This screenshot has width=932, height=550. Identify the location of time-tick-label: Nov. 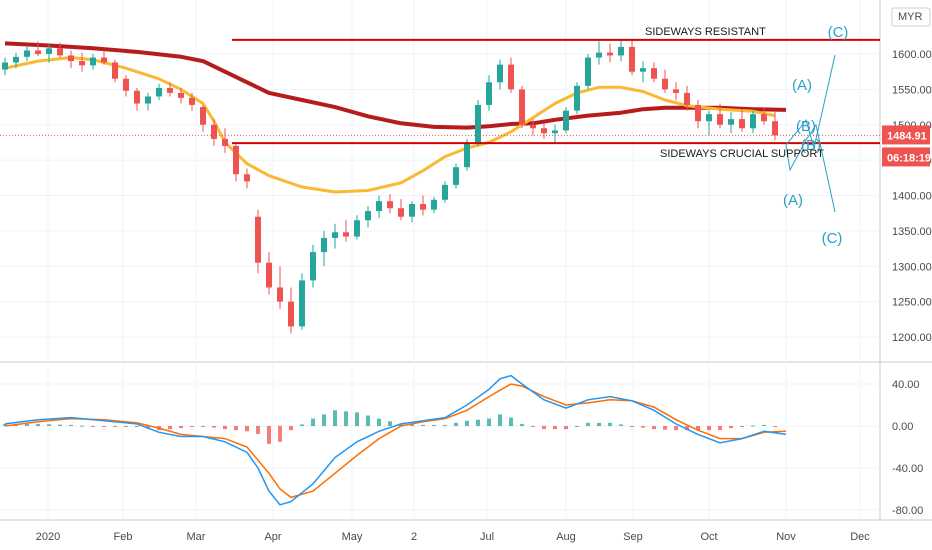
(786, 537).